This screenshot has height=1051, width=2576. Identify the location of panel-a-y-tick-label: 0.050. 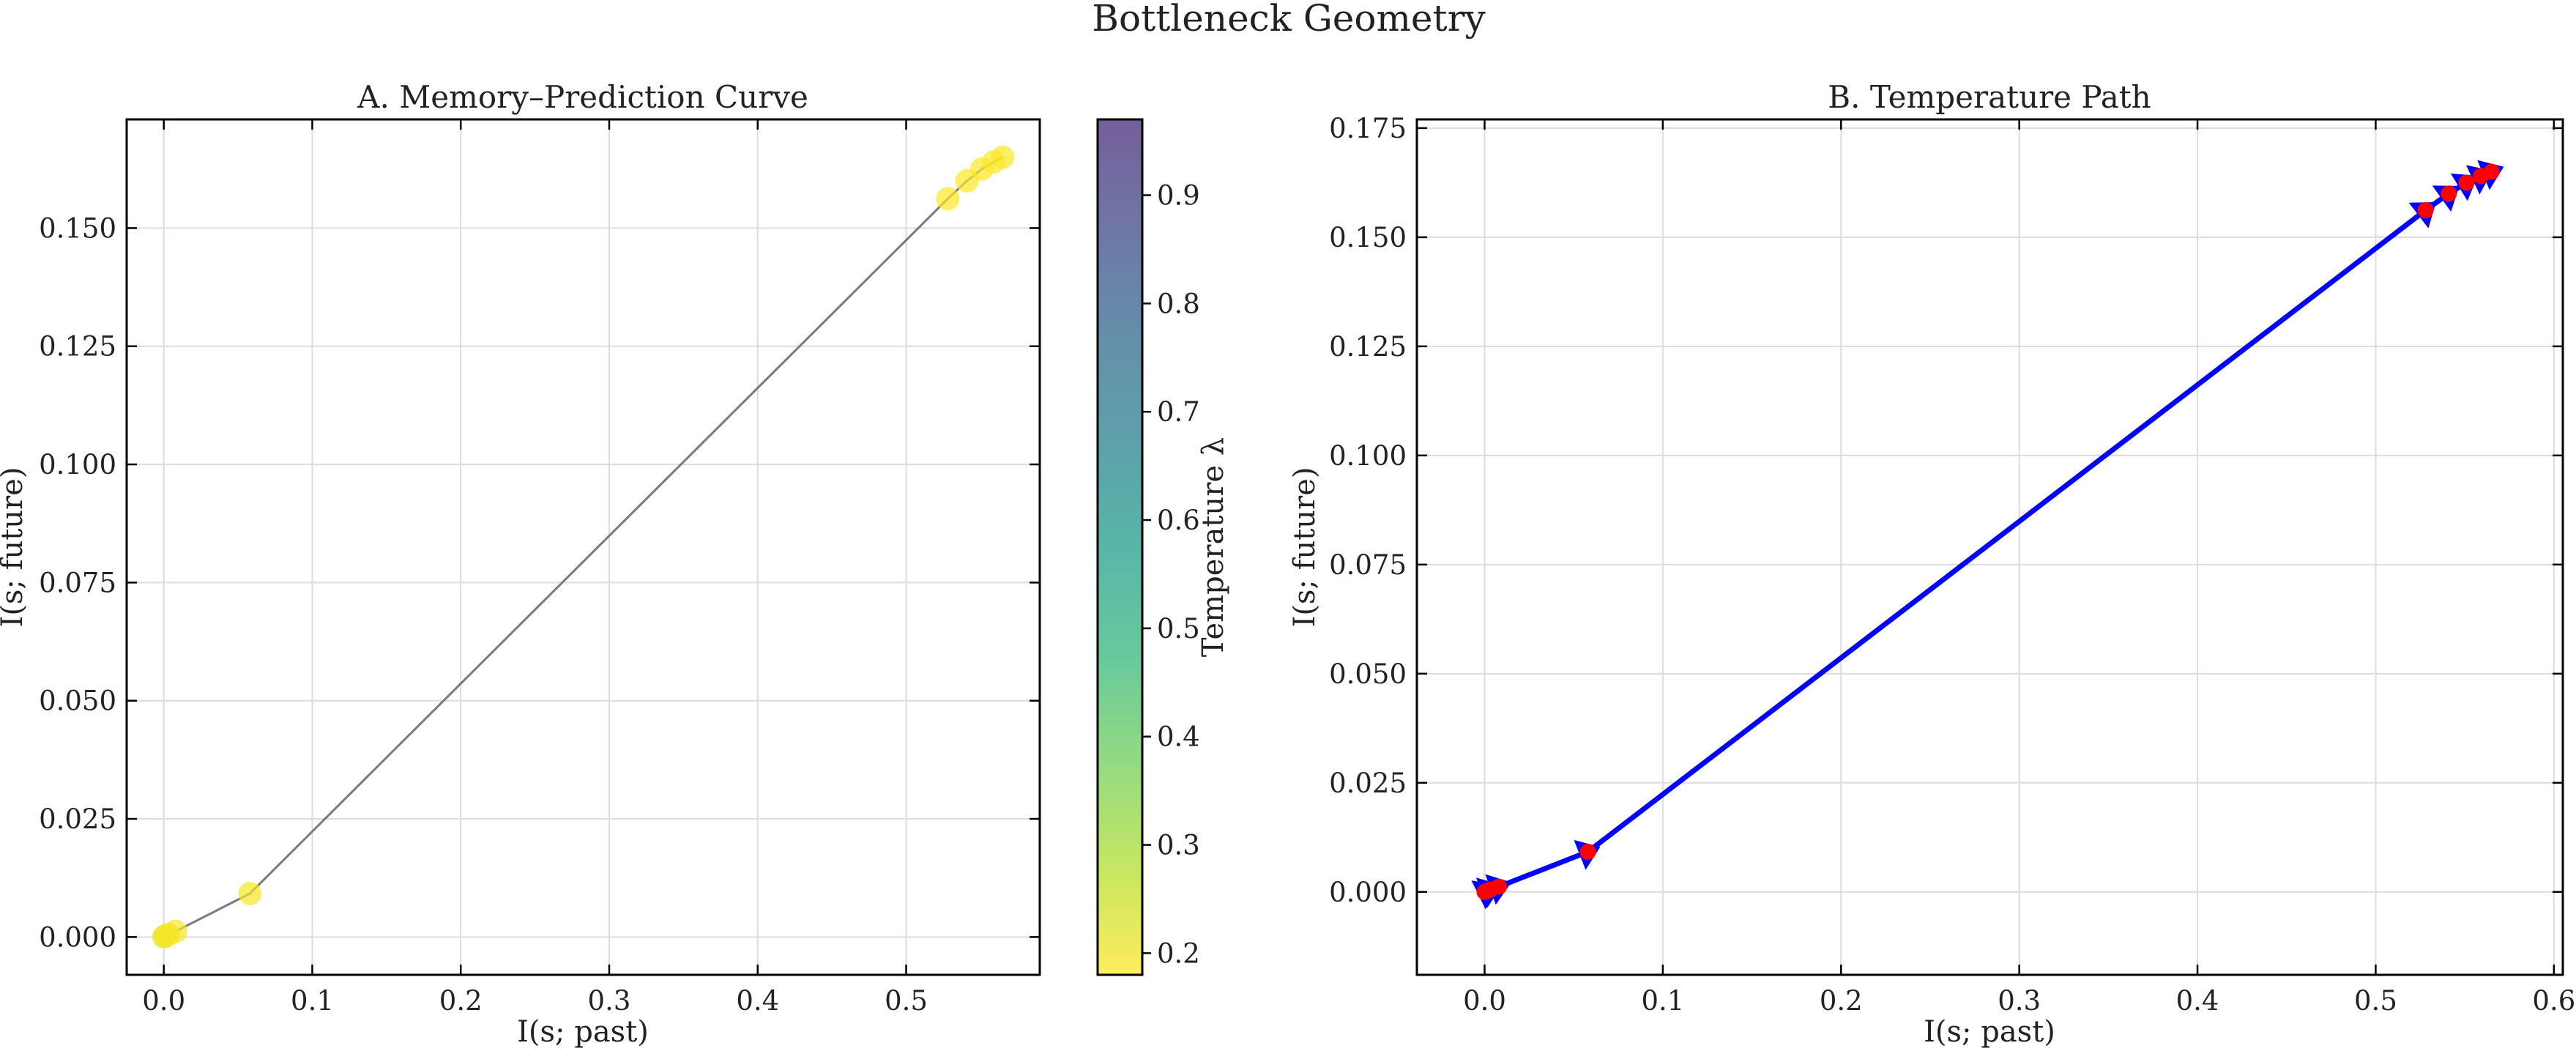
(77, 701).